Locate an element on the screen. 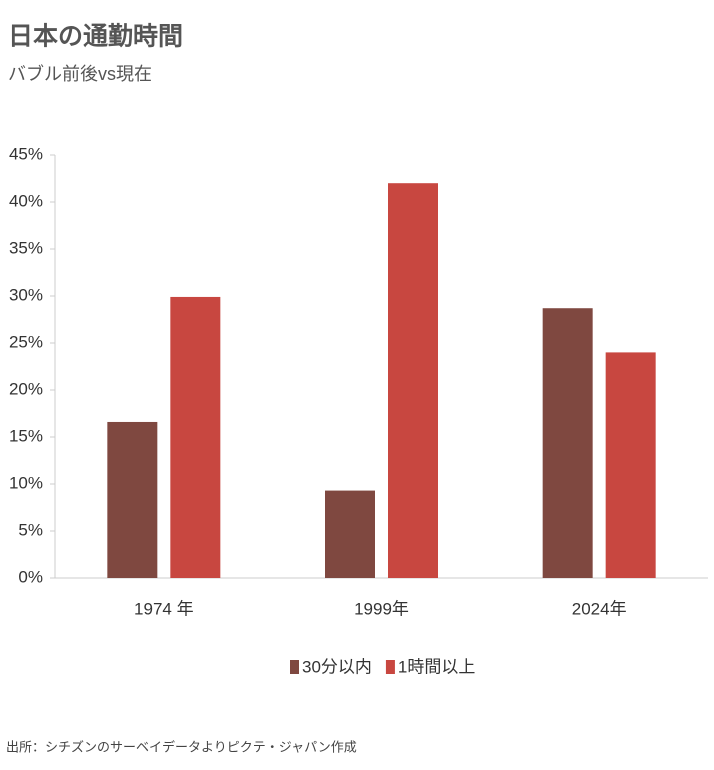 The image size is (714, 770). y-tick-label: 35% is located at coordinates (26, 247).